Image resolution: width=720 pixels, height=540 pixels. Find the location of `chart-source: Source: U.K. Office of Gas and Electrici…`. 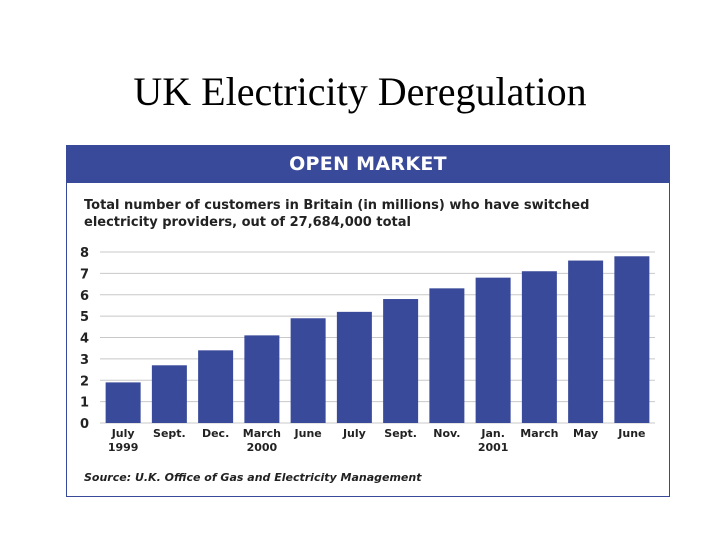

chart-source: Source: U.K. Office of Gas and Electrici… is located at coordinates (253, 477).